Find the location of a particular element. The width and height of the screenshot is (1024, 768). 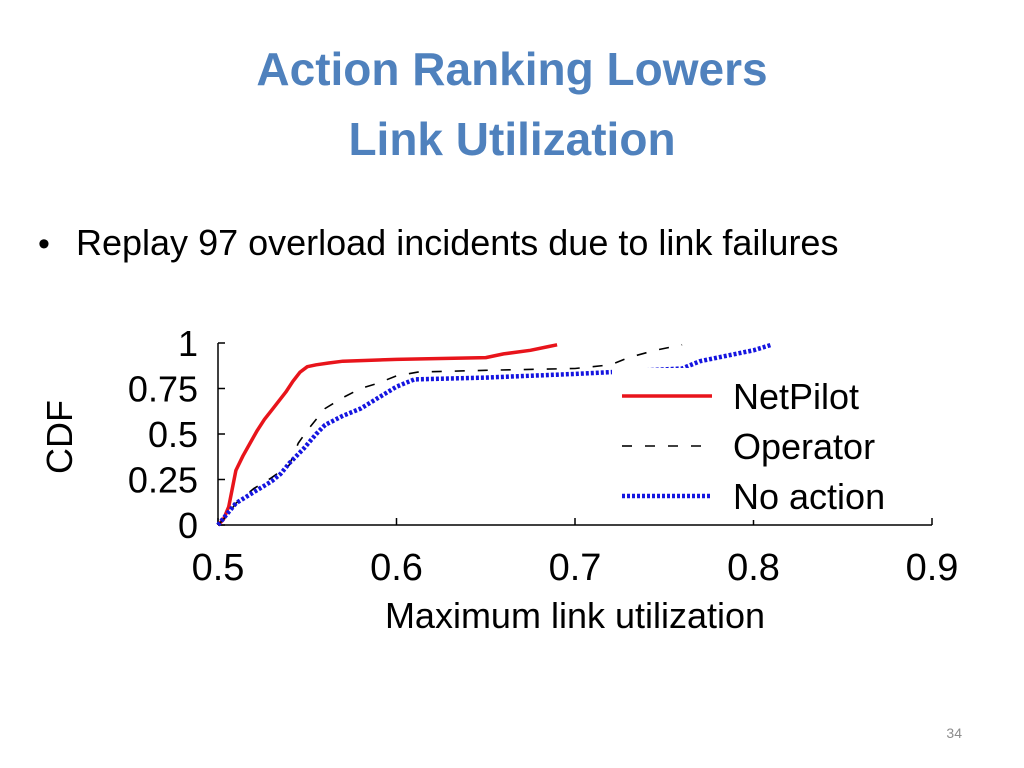

series-line-no-action is located at coordinates (494, 434).